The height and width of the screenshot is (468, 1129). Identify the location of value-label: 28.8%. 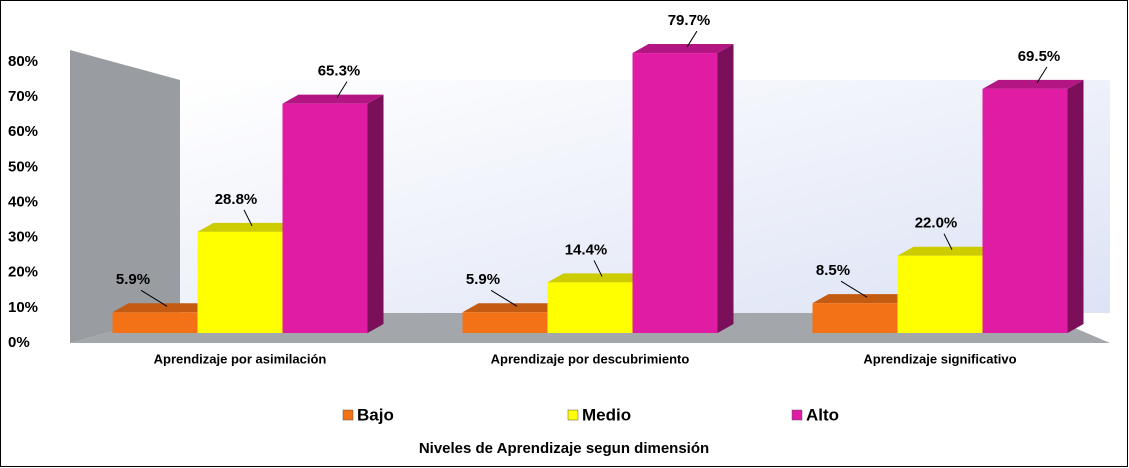
(236, 199).